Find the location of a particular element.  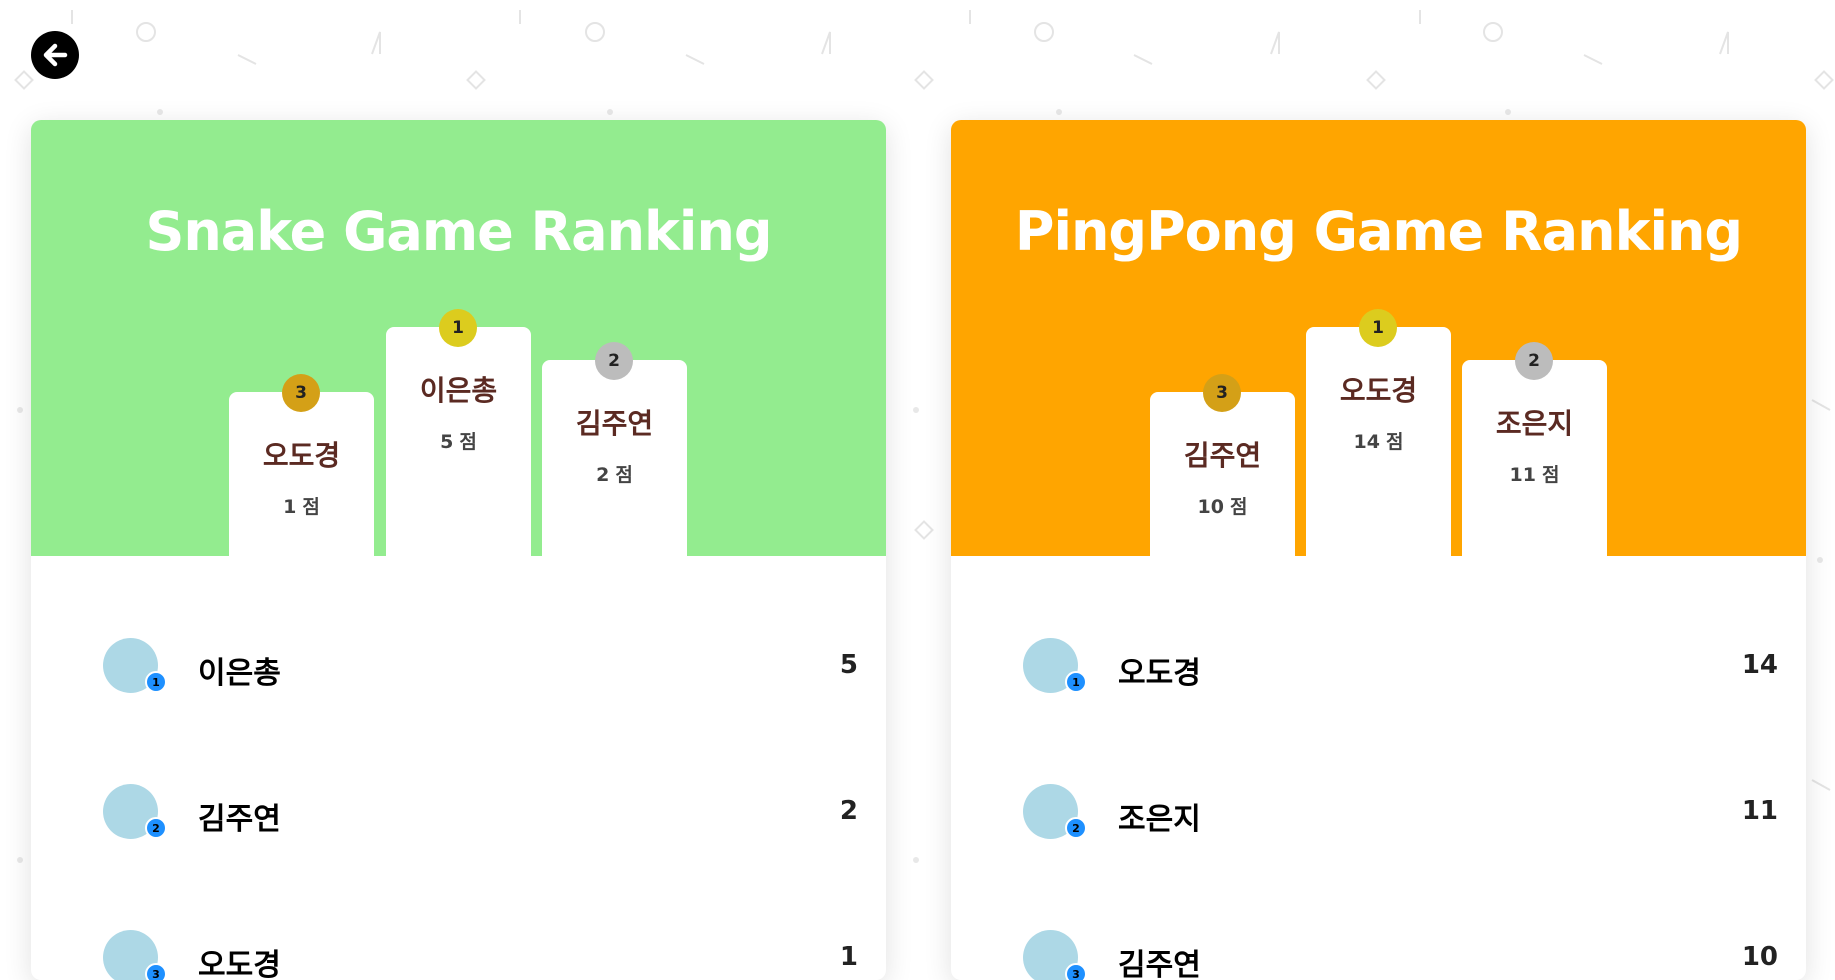

podium-score-value: 5 is located at coordinates (447, 442).